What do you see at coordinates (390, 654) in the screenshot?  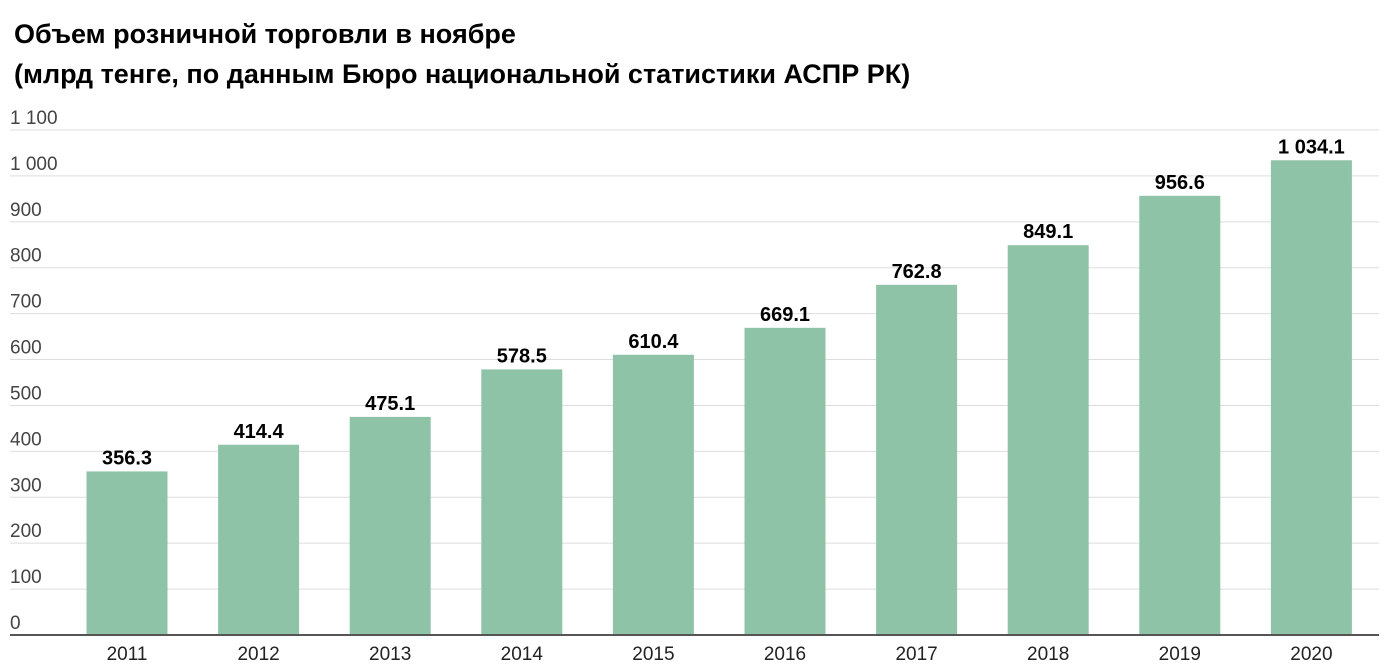 I see `x-tick-label: 2013` at bounding box center [390, 654].